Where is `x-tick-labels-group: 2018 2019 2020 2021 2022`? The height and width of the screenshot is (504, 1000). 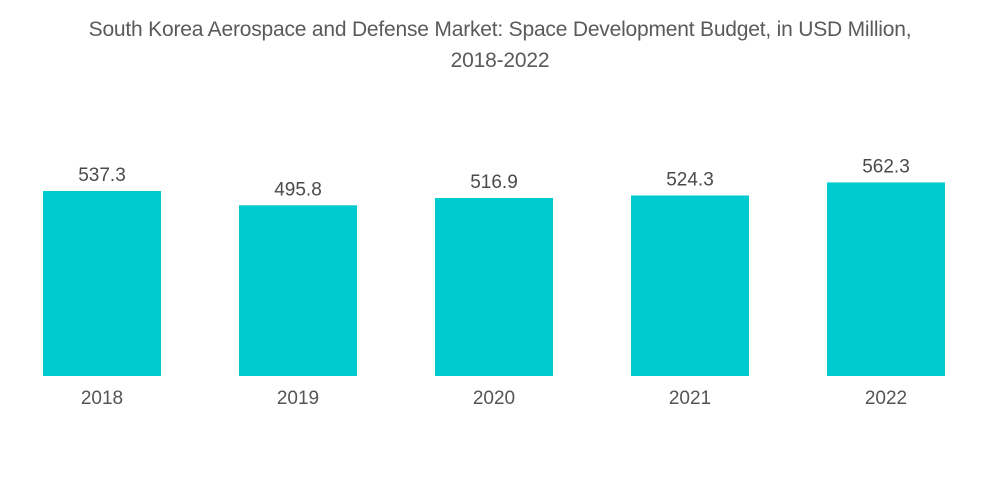 x-tick-labels-group: 2018 2019 2020 2021 2022 is located at coordinates (494, 398).